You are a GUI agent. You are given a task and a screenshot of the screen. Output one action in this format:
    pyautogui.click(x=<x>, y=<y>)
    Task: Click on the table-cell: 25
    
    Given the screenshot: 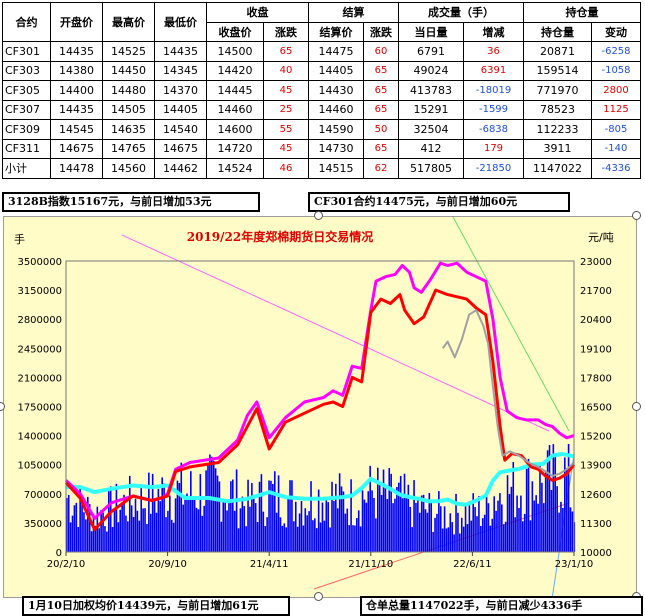 What is the action you would take?
    pyautogui.click(x=286, y=109)
    